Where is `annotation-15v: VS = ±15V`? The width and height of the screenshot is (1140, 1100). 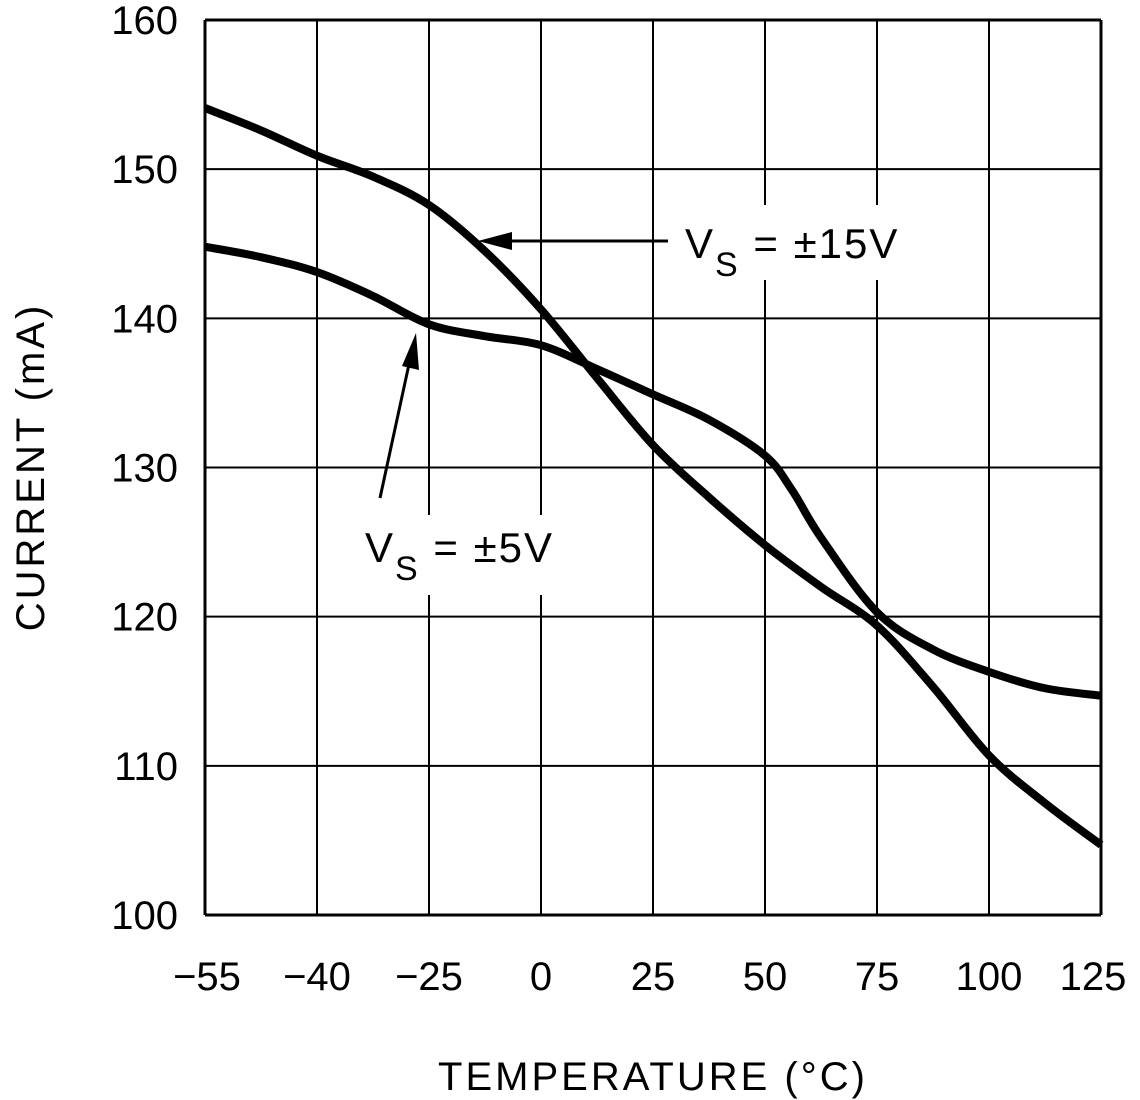 annotation-15v: VS = ±15V is located at coordinates (721, 244).